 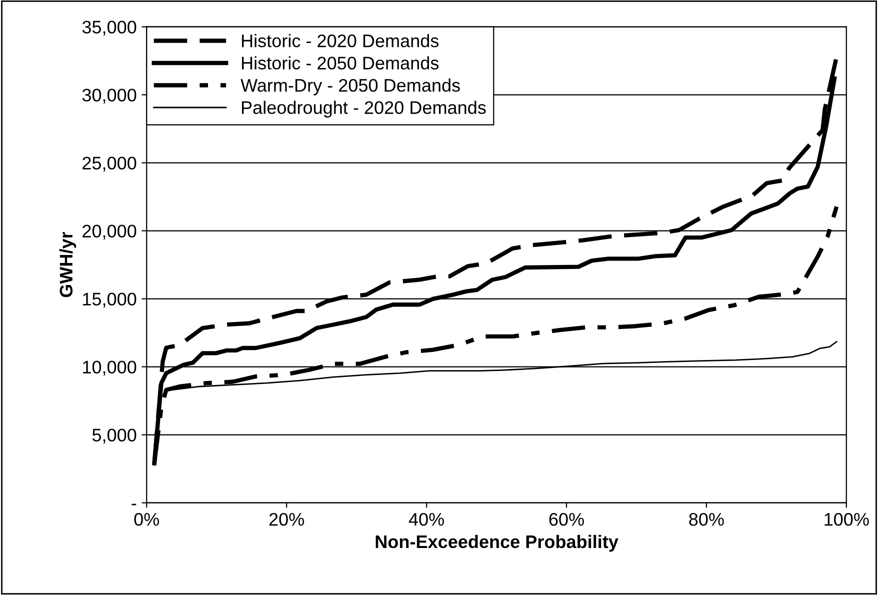 What do you see at coordinates (109, 164) in the screenshot?
I see `y-tick-label: 25,000` at bounding box center [109, 164].